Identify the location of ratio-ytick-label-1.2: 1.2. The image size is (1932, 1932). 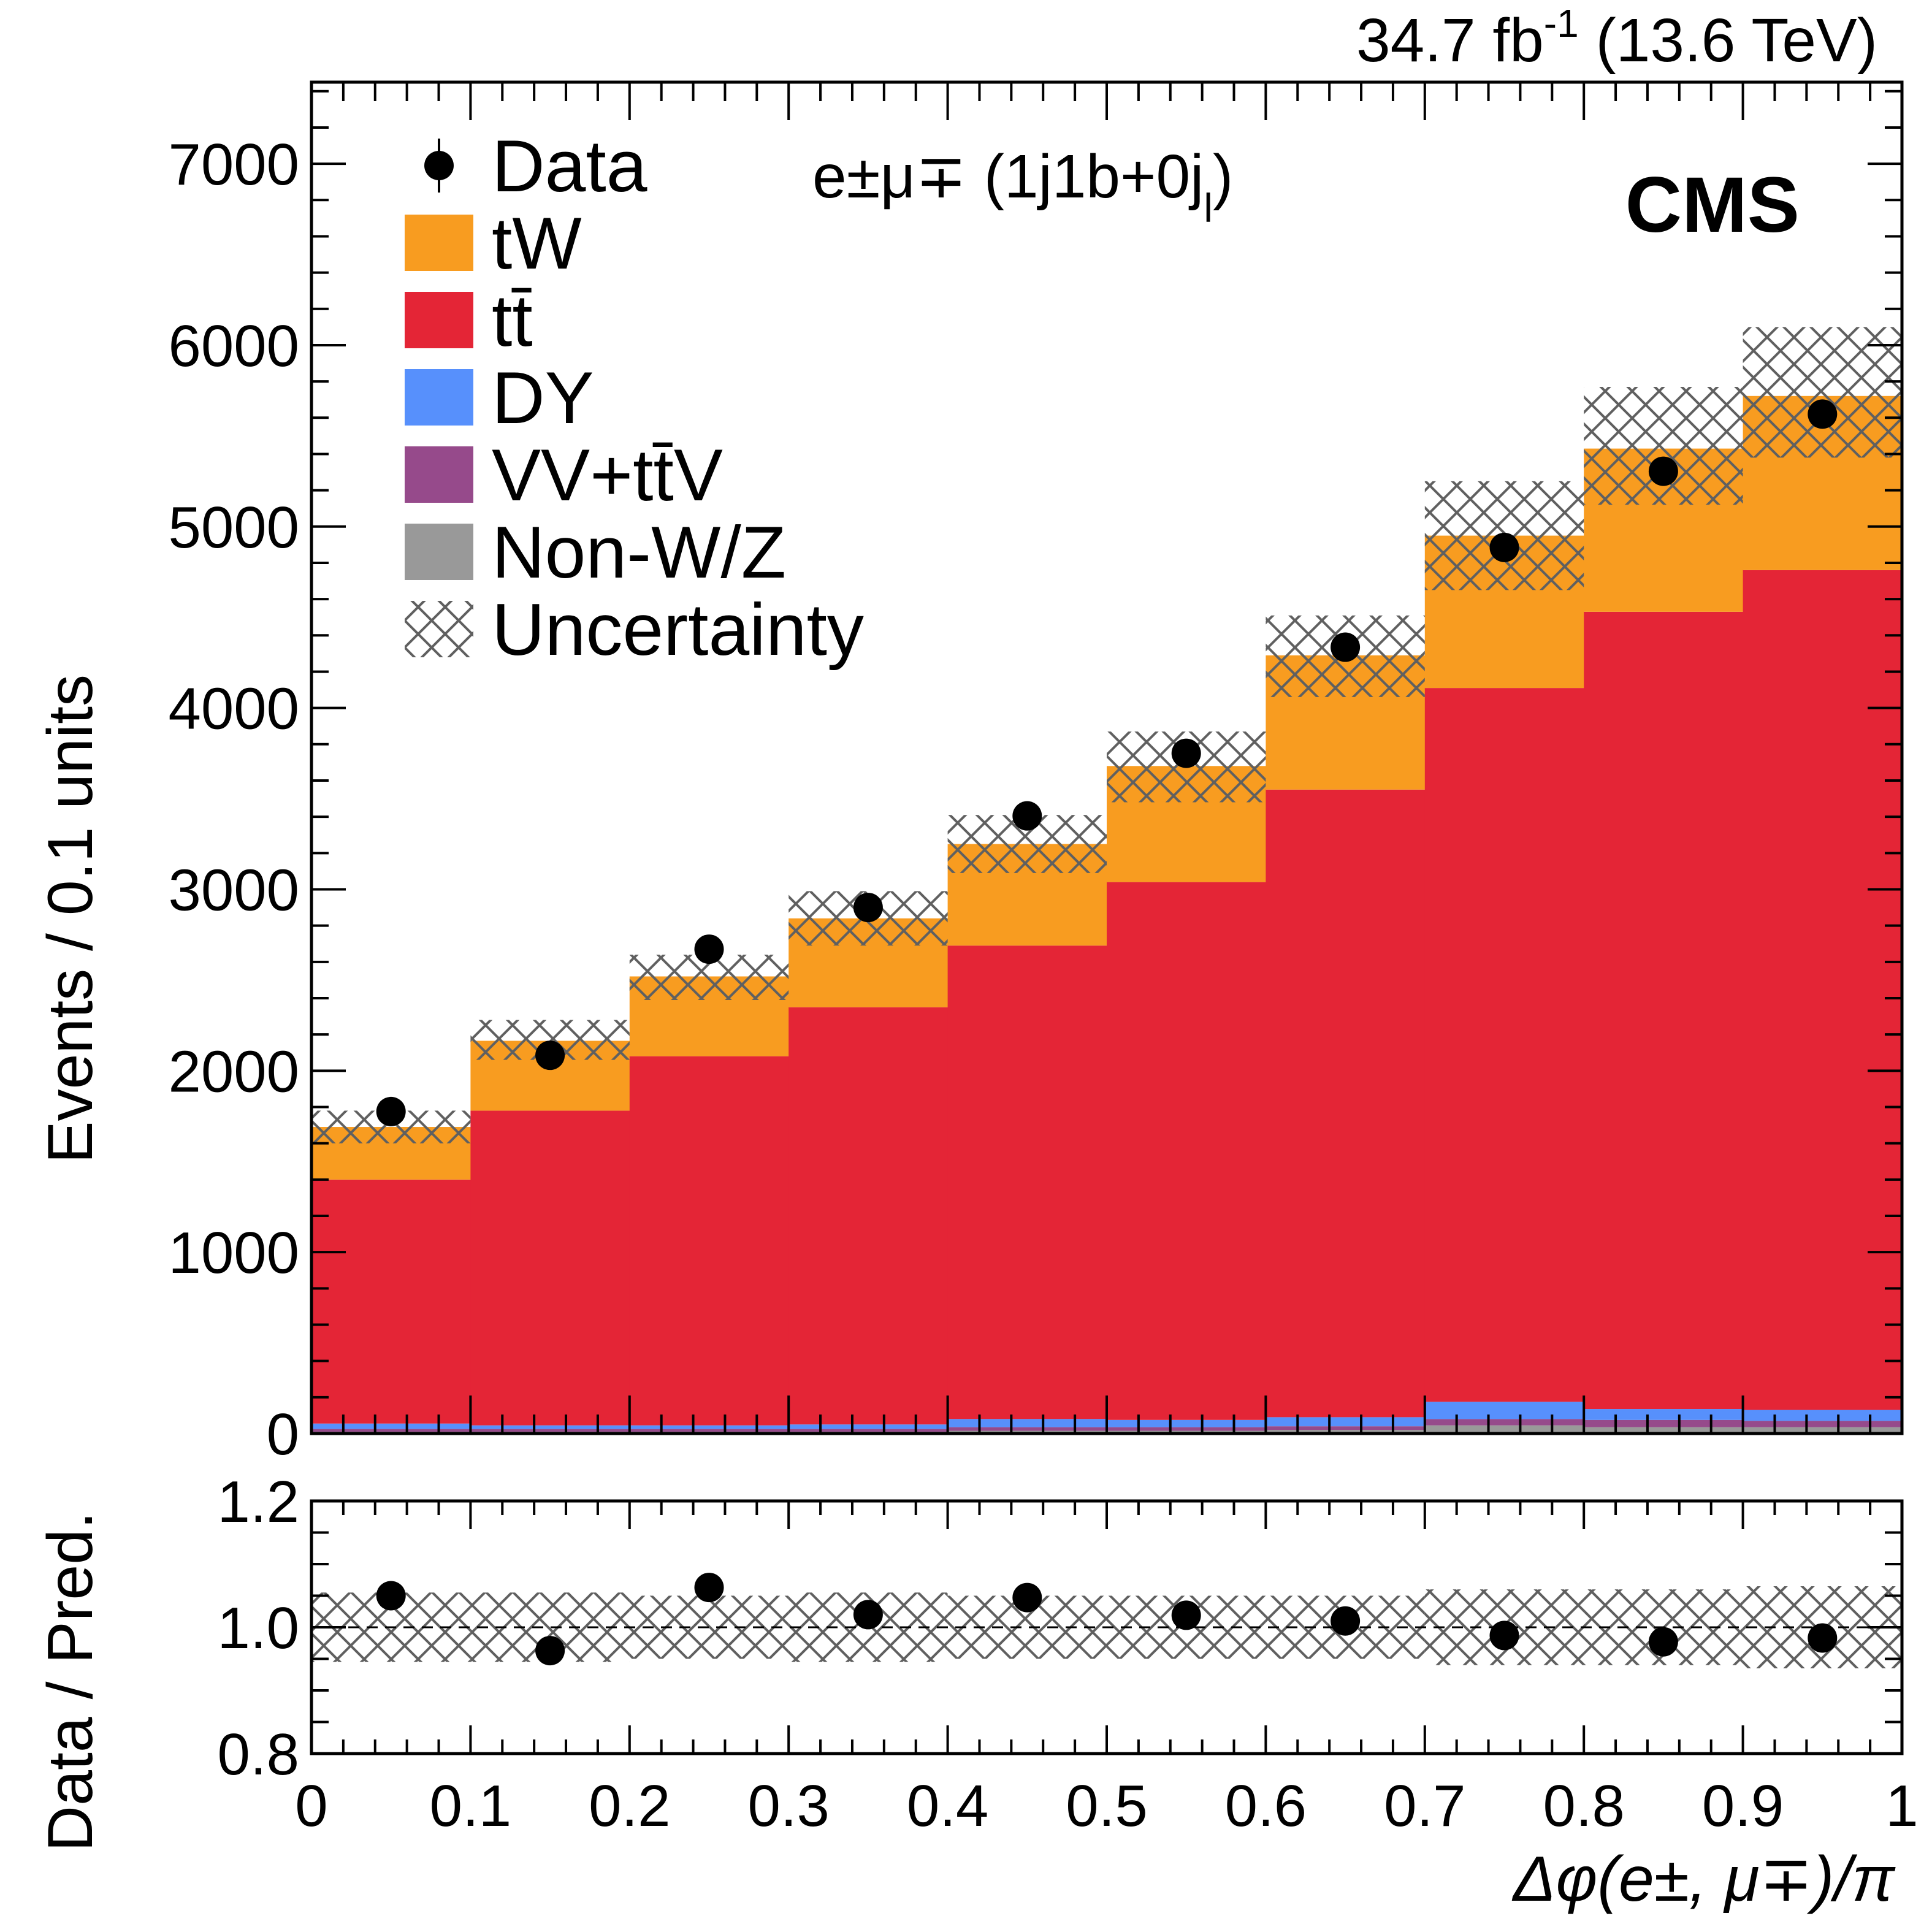
(258, 1502).